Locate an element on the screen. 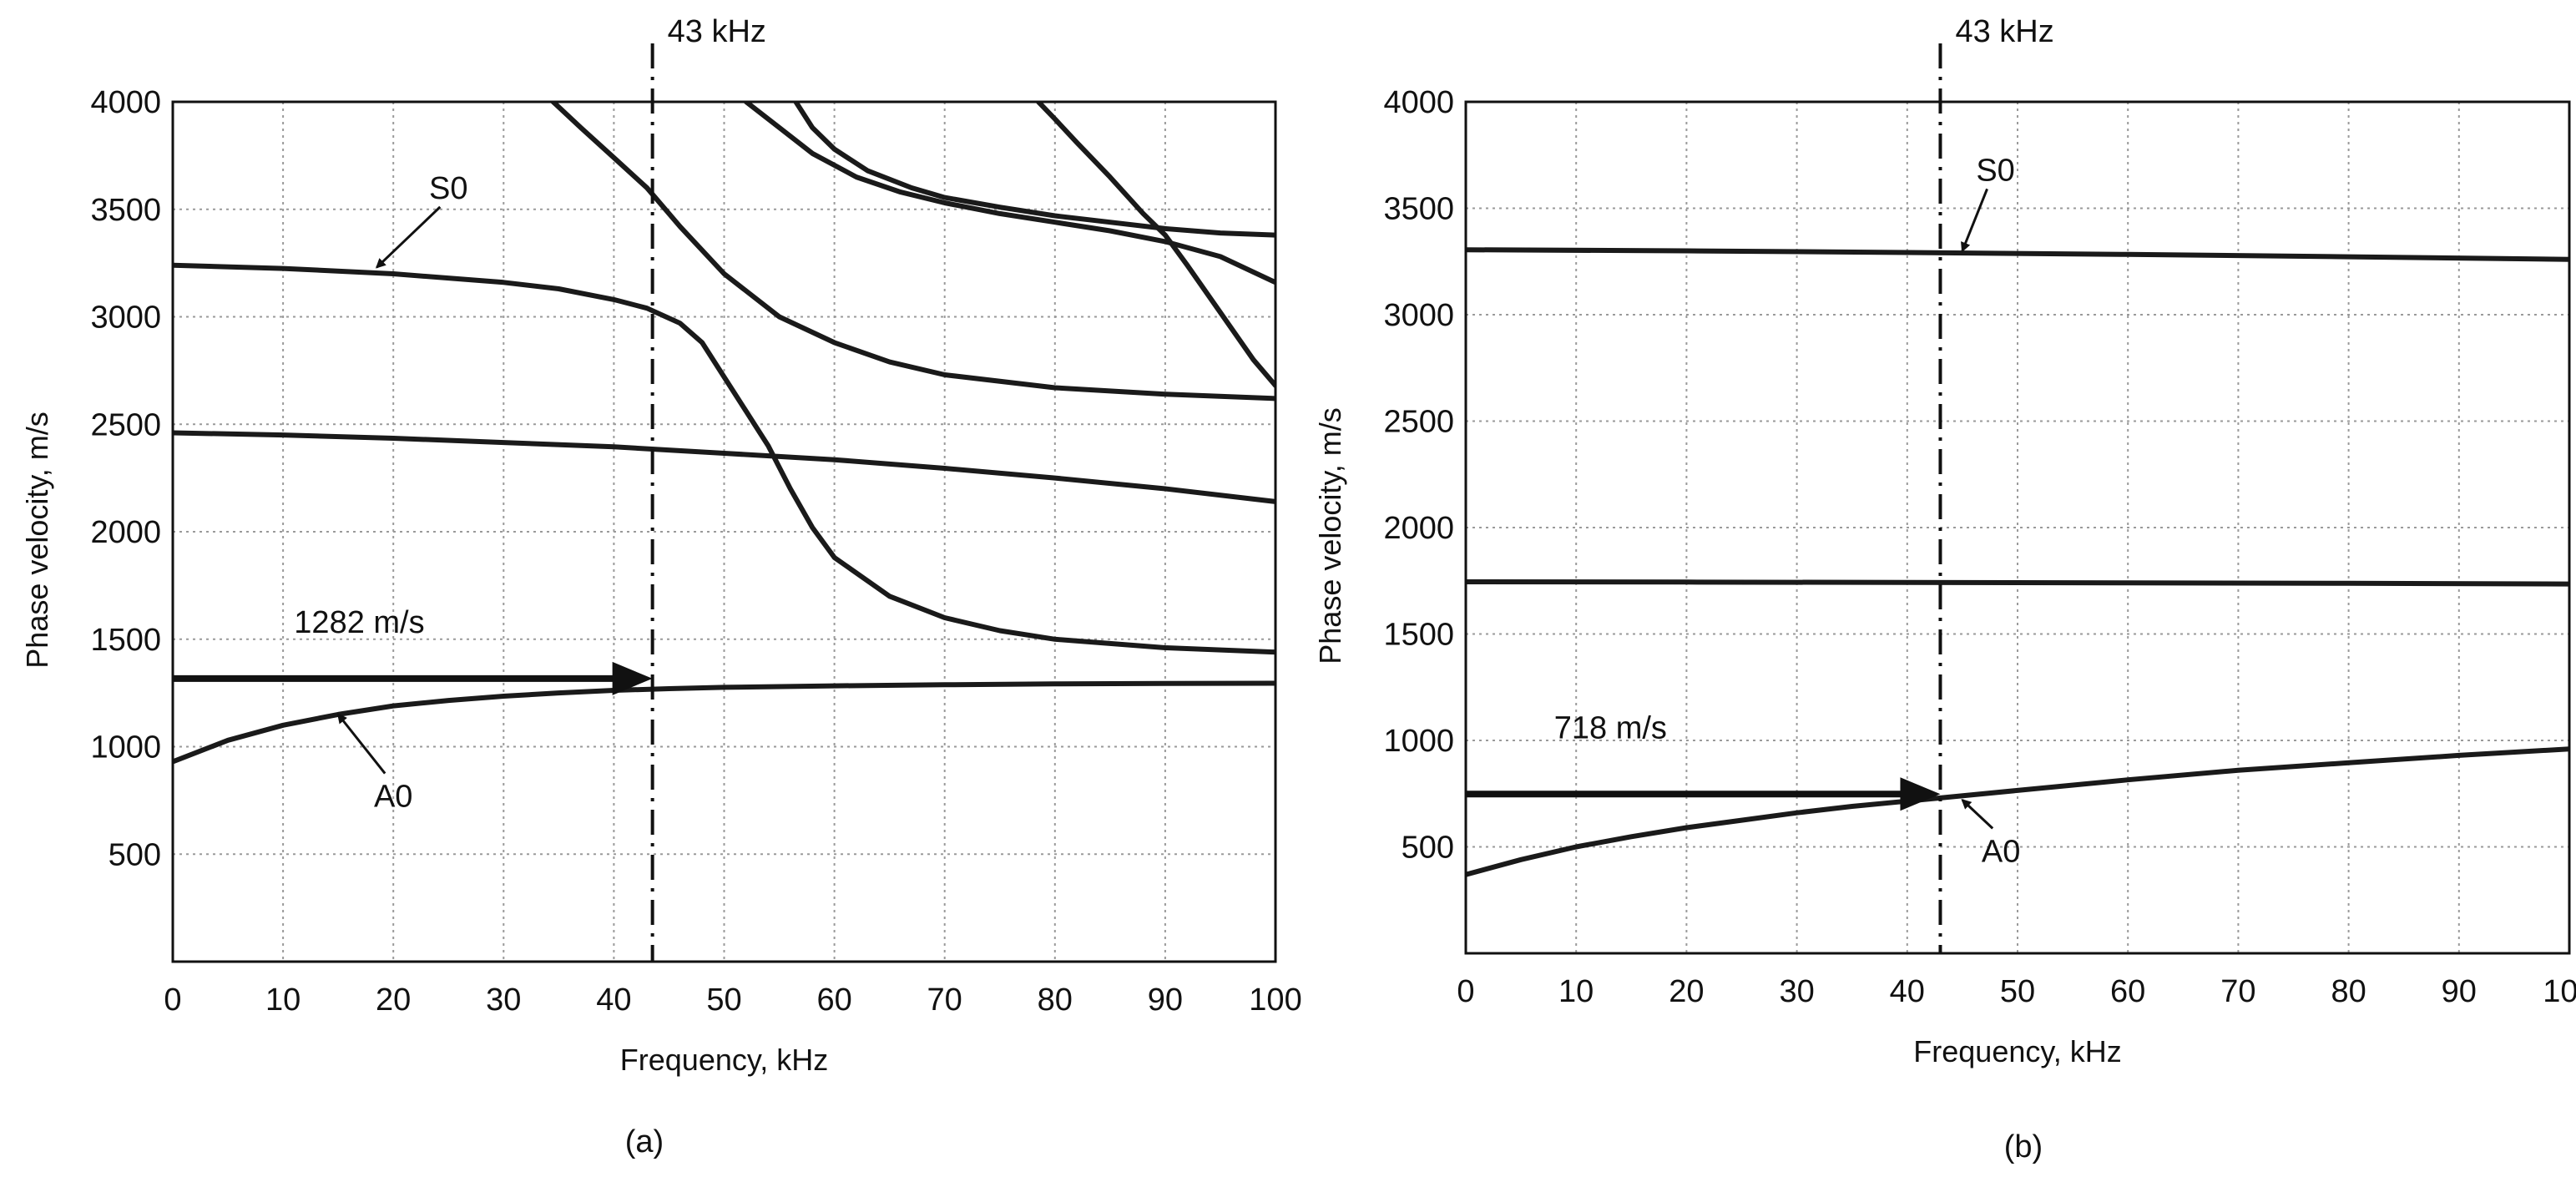 The width and height of the screenshot is (2576, 1177). panel-caption: (b) is located at coordinates (2023, 1146).